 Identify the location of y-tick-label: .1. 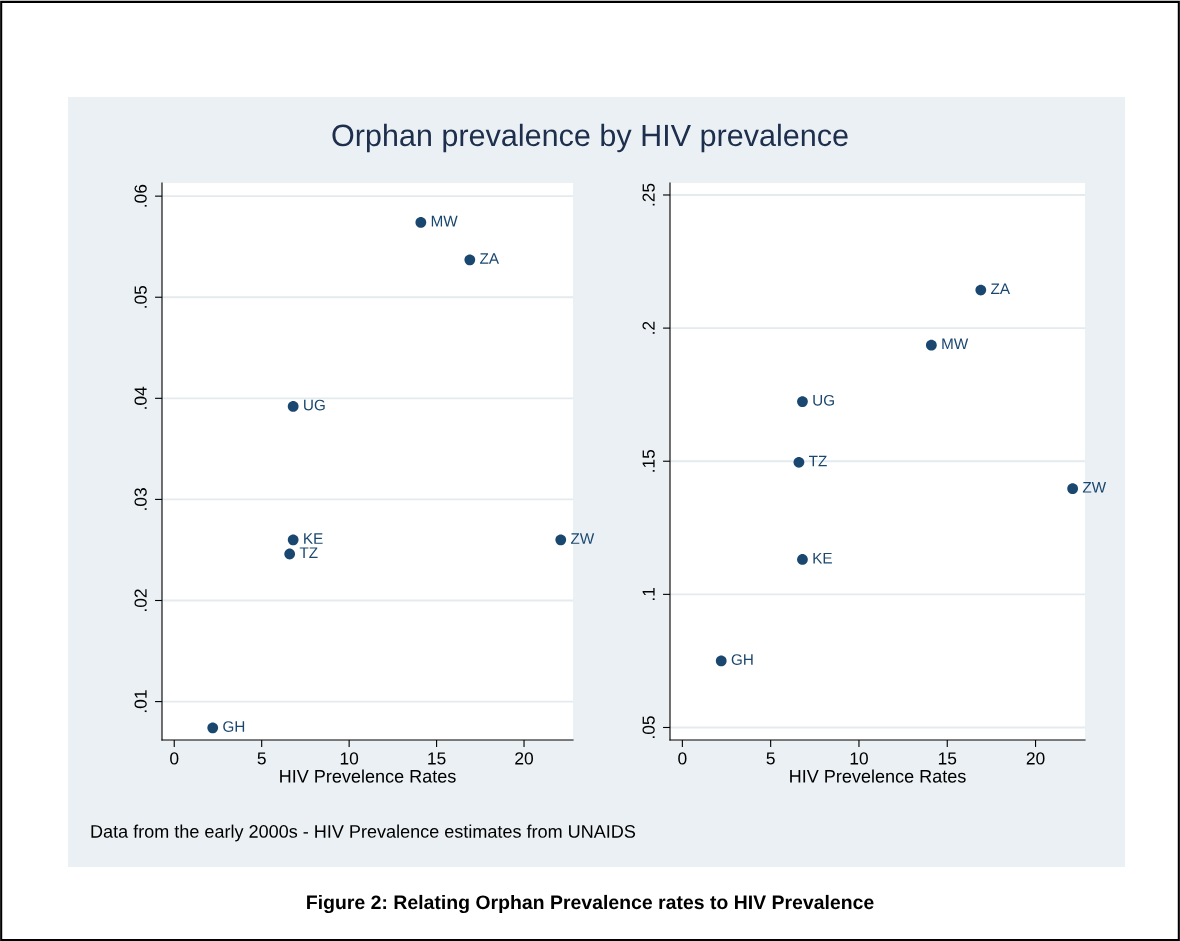
(648, 594).